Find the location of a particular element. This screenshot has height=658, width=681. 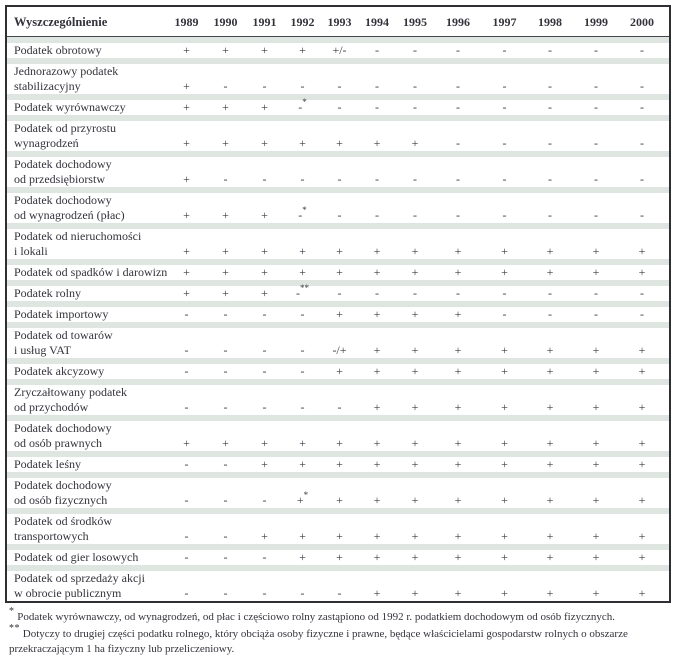

row-label: Podatek dochodowy od osób fizycznych is located at coordinates (63, 492).